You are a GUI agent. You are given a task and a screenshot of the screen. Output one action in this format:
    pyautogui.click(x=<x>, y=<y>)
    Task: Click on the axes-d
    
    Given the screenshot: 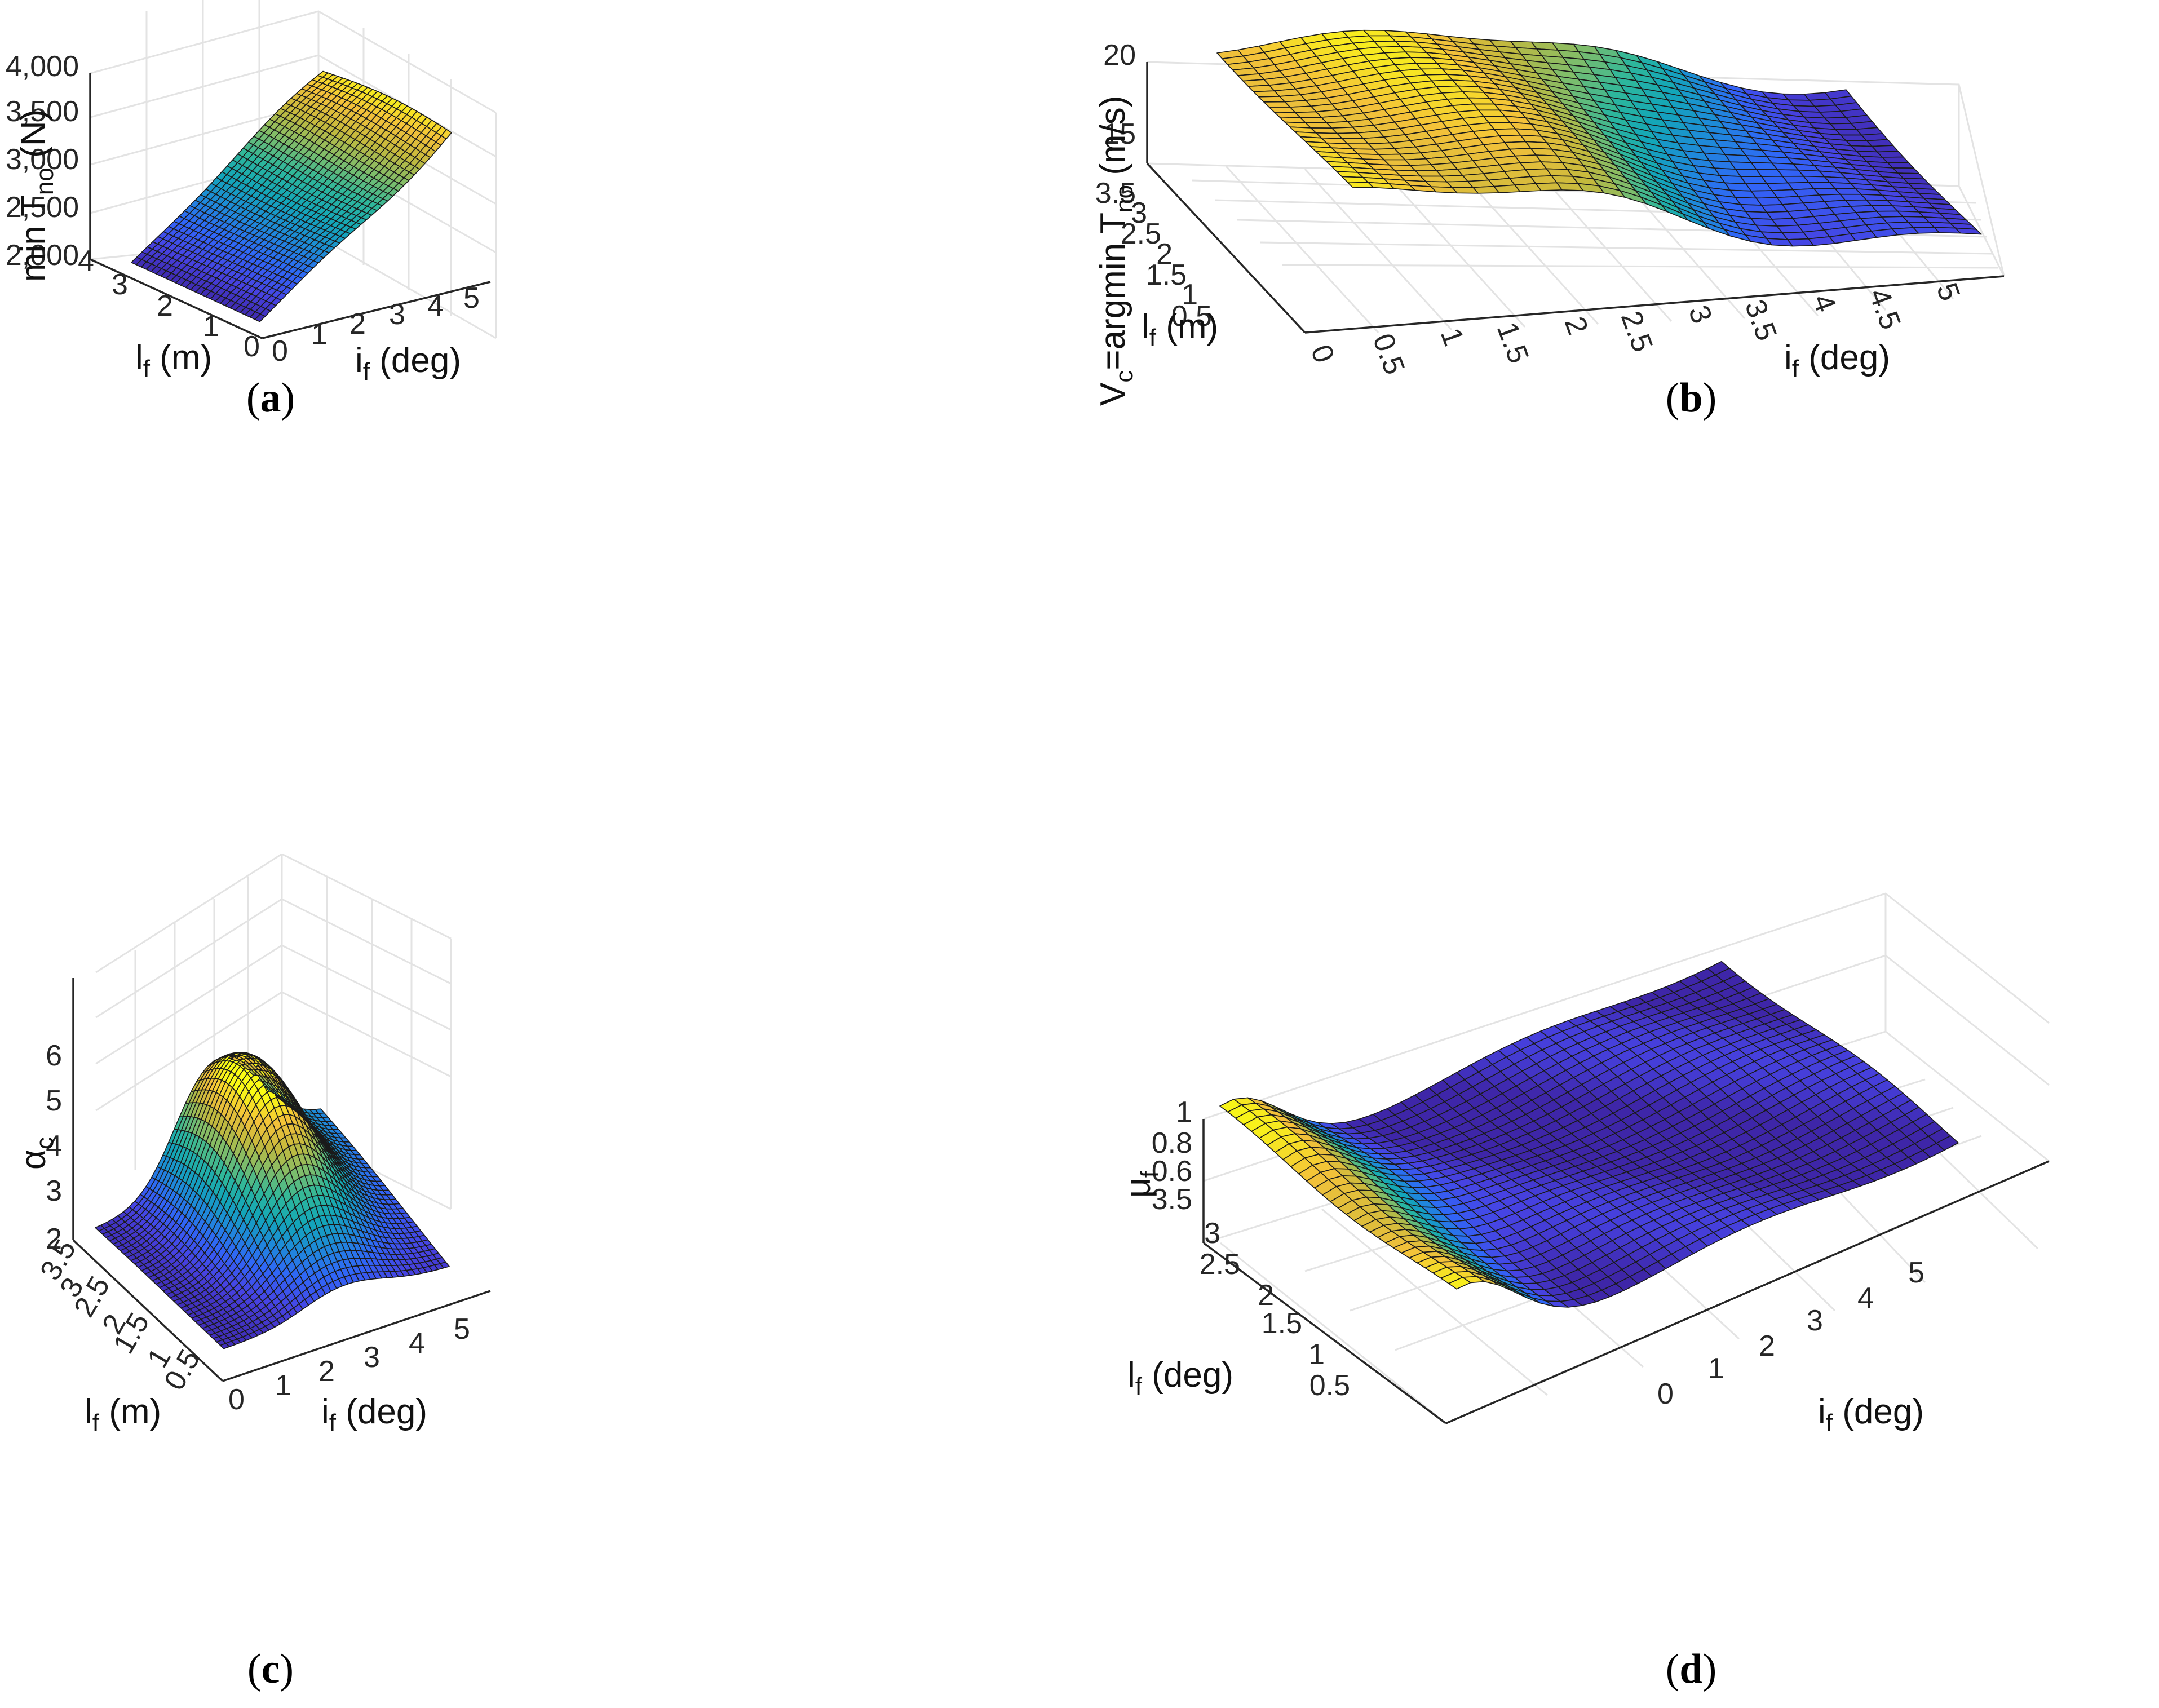 What is the action you would take?
    pyautogui.click(x=1626, y=1271)
    